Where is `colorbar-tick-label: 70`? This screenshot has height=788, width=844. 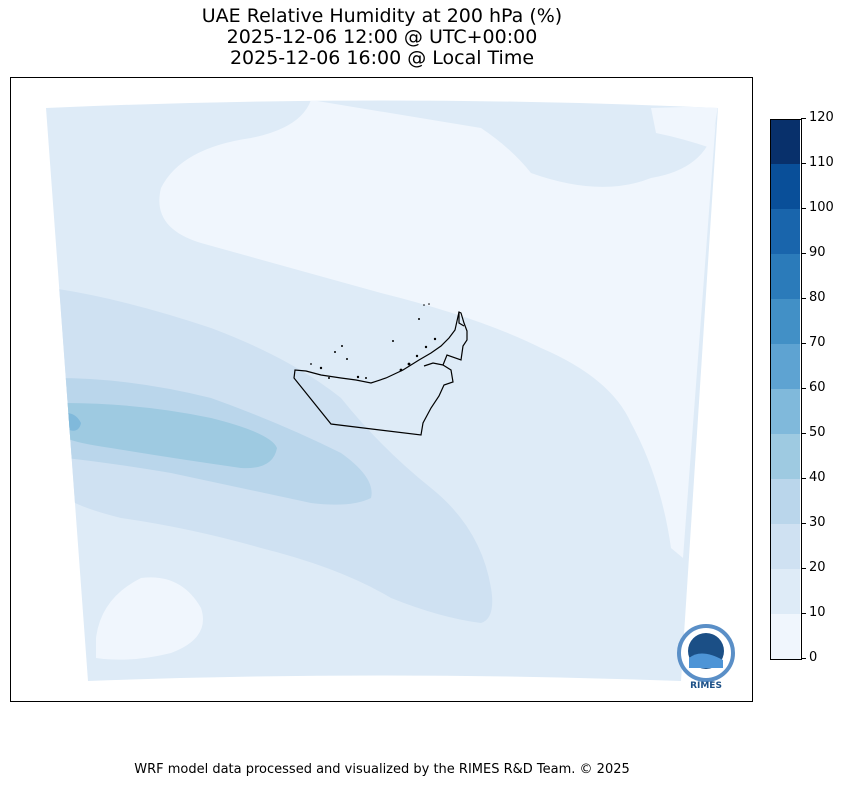
colorbar-tick-label: 70 is located at coordinates (817, 342).